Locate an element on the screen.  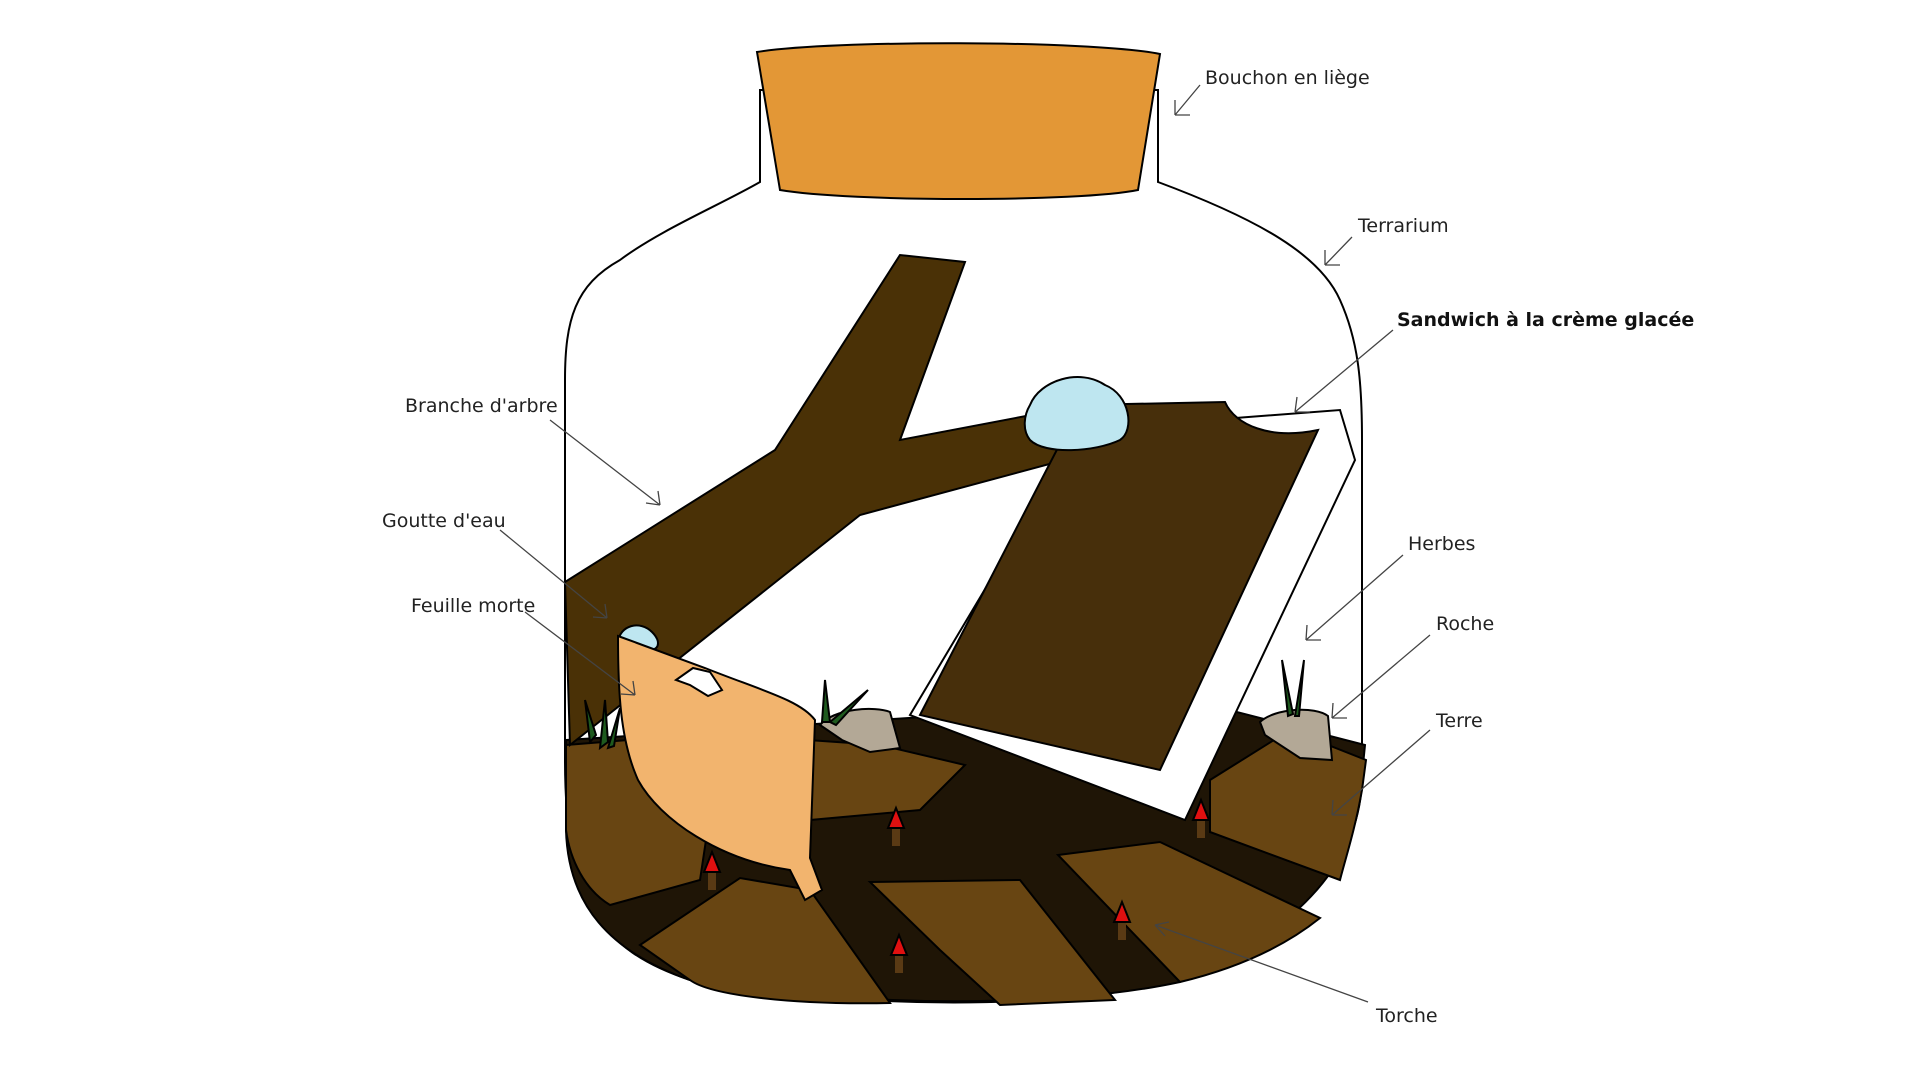
label-sandwich: Sandwich à la crème glacée is located at coordinates (1545, 320).